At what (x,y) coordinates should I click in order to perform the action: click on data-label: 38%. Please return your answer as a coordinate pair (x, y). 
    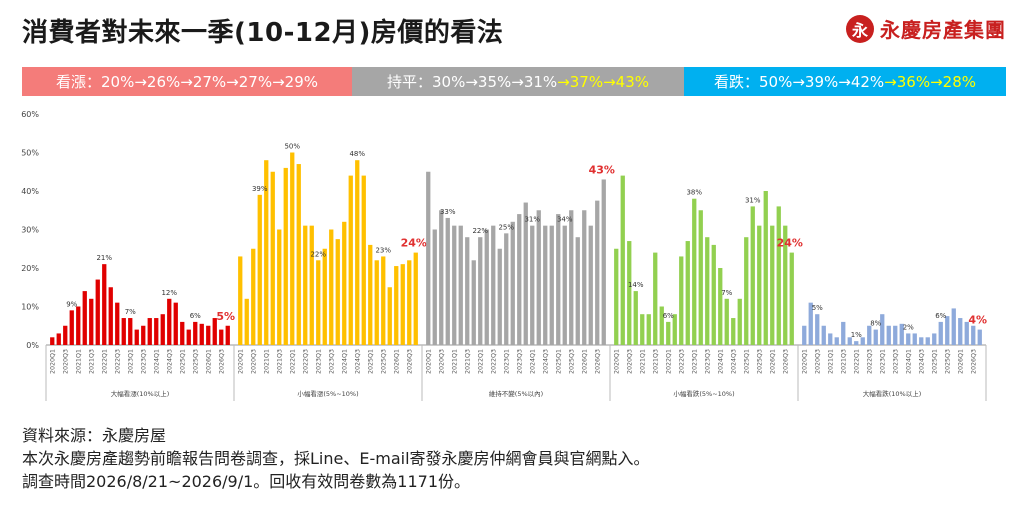
    Looking at the image, I should click on (694, 193).